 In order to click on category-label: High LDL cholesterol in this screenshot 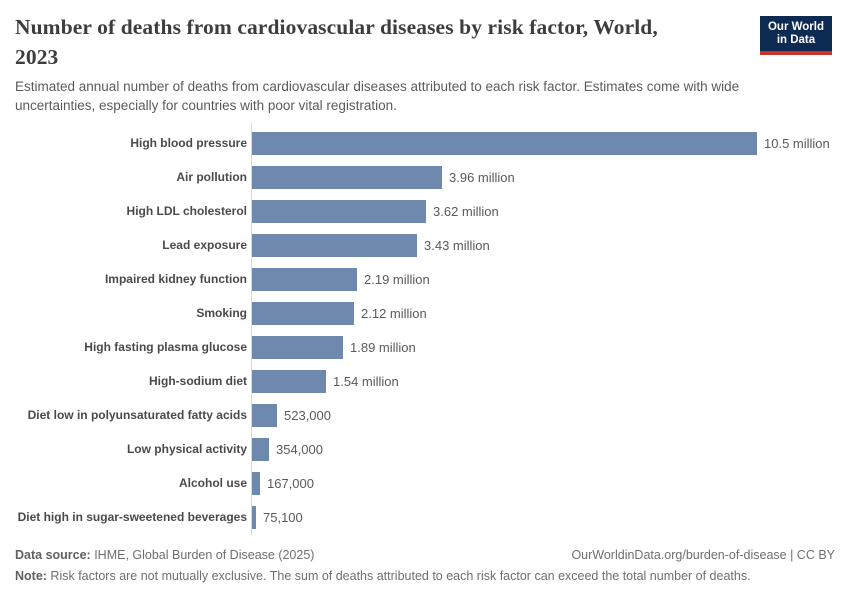, I will do `click(186, 211)`.